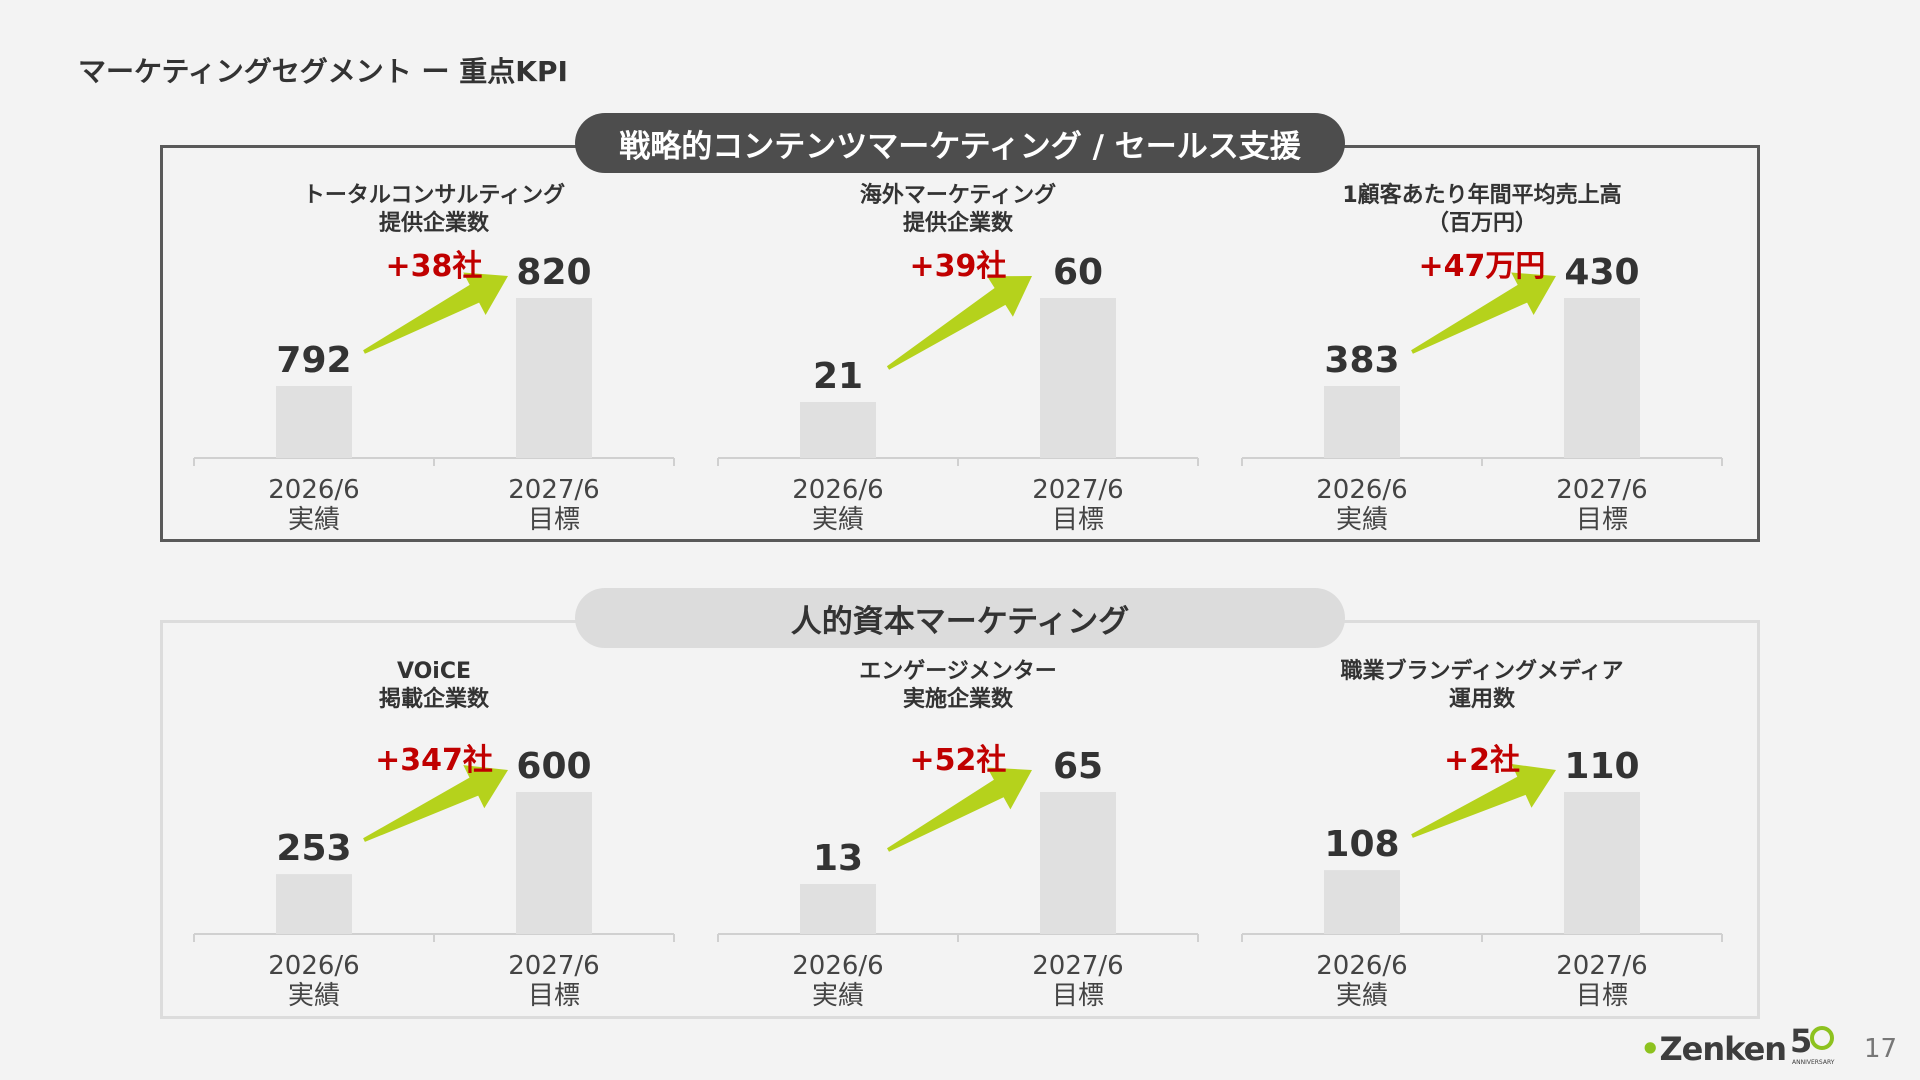  What do you see at coordinates (958, 266) in the screenshot?
I see `delta-label: +39社` at bounding box center [958, 266].